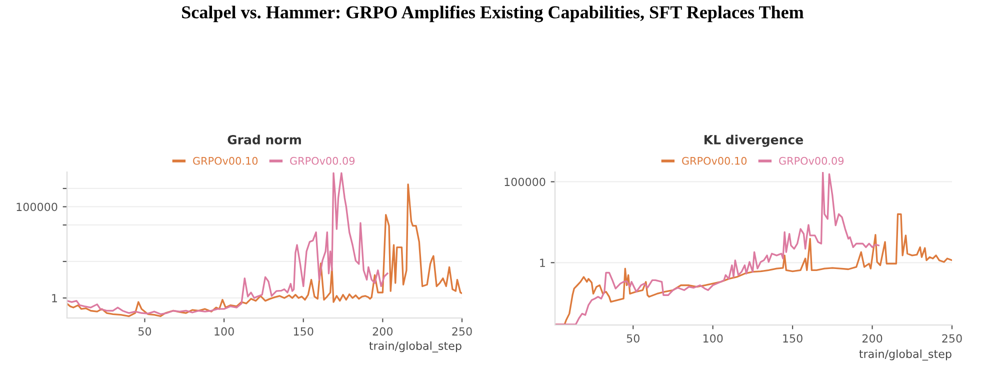 The height and width of the screenshot is (367, 985). Describe the element at coordinates (754, 140) in the screenshot. I see `chart-title: KL divergence` at that location.